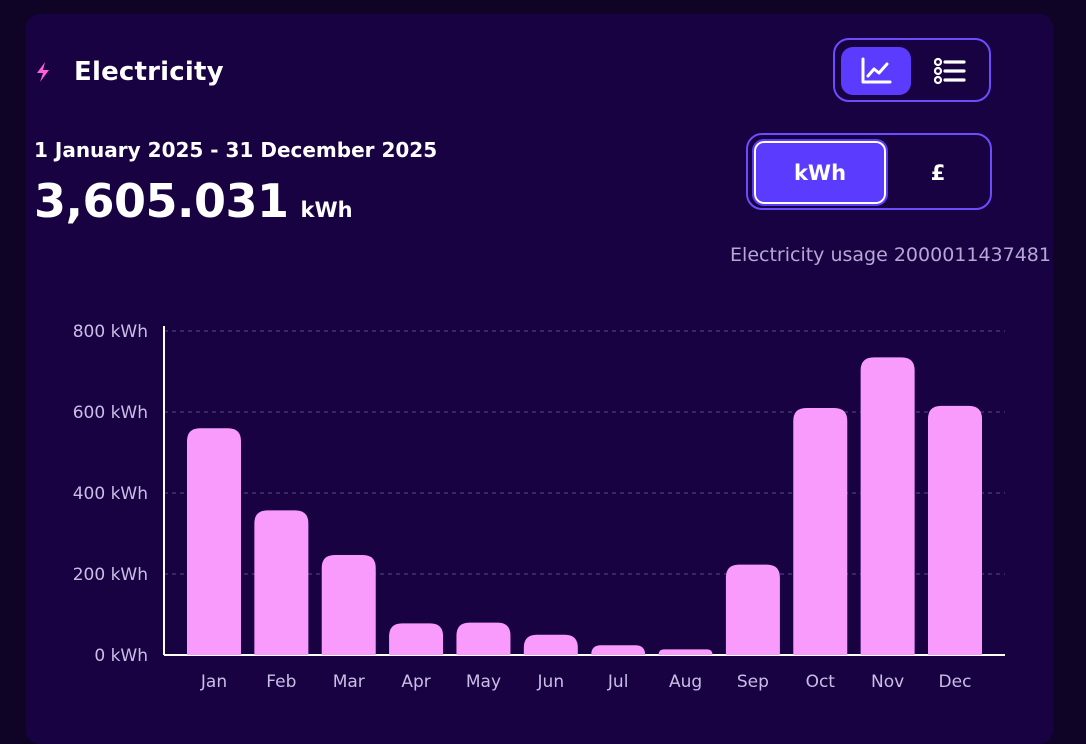 This screenshot has height=744, width=1086. Describe the element at coordinates (348, 604) in the screenshot. I see `bar-mar` at that location.